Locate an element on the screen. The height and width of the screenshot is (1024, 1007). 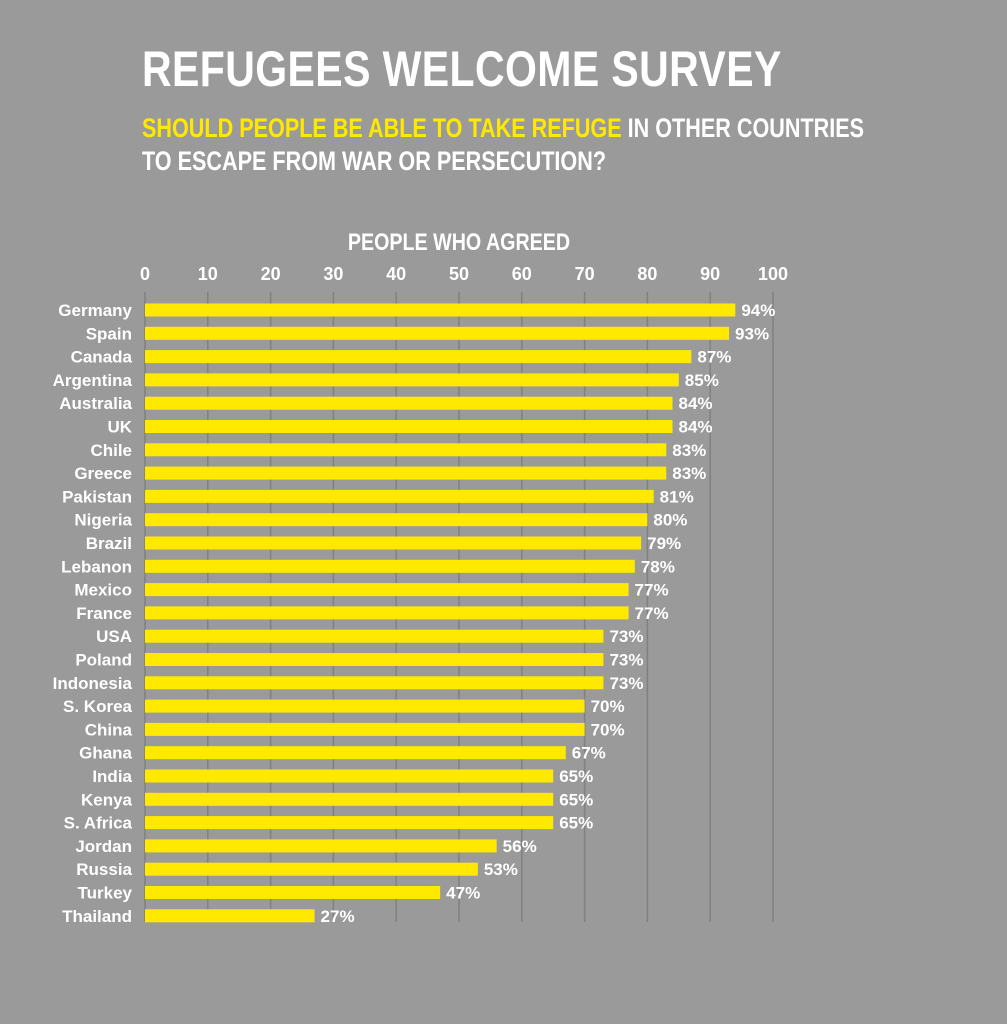
category-label: Lebanon is located at coordinates (96, 566).